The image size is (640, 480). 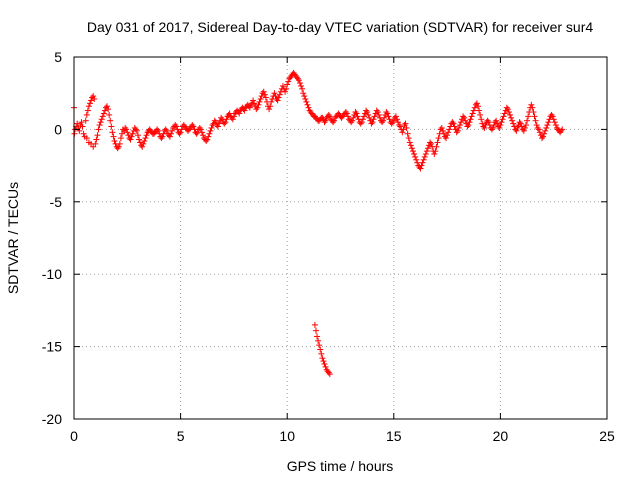 I want to click on x-tick-label: 15, so click(x=394, y=436).